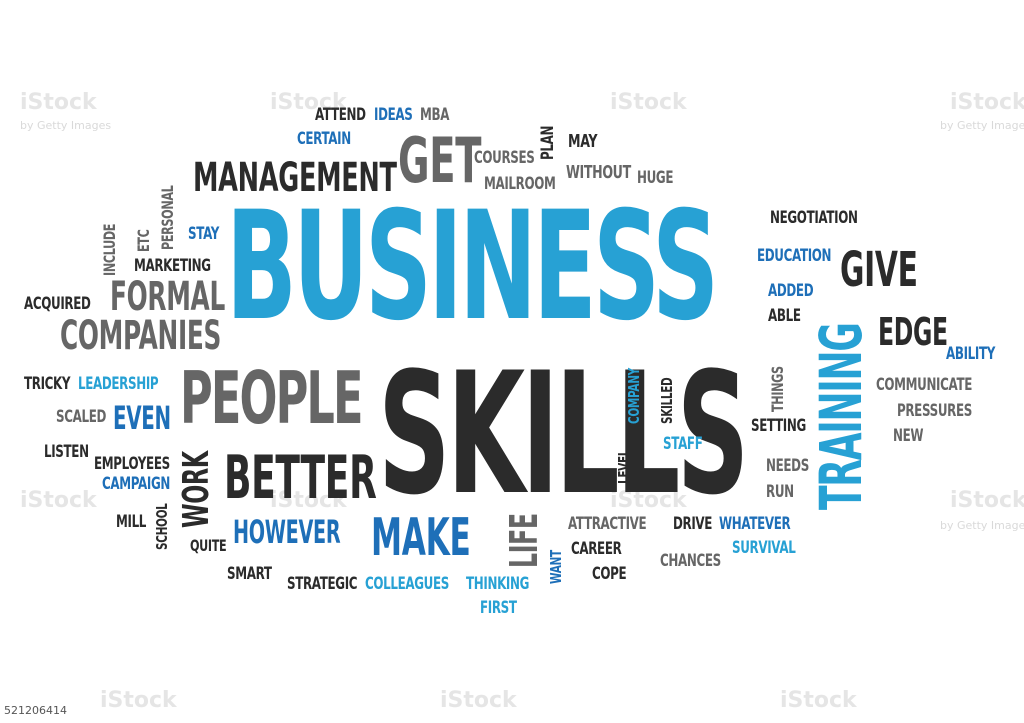  Describe the element at coordinates (556, 567) in the screenshot. I see `word-want: WANT` at that location.